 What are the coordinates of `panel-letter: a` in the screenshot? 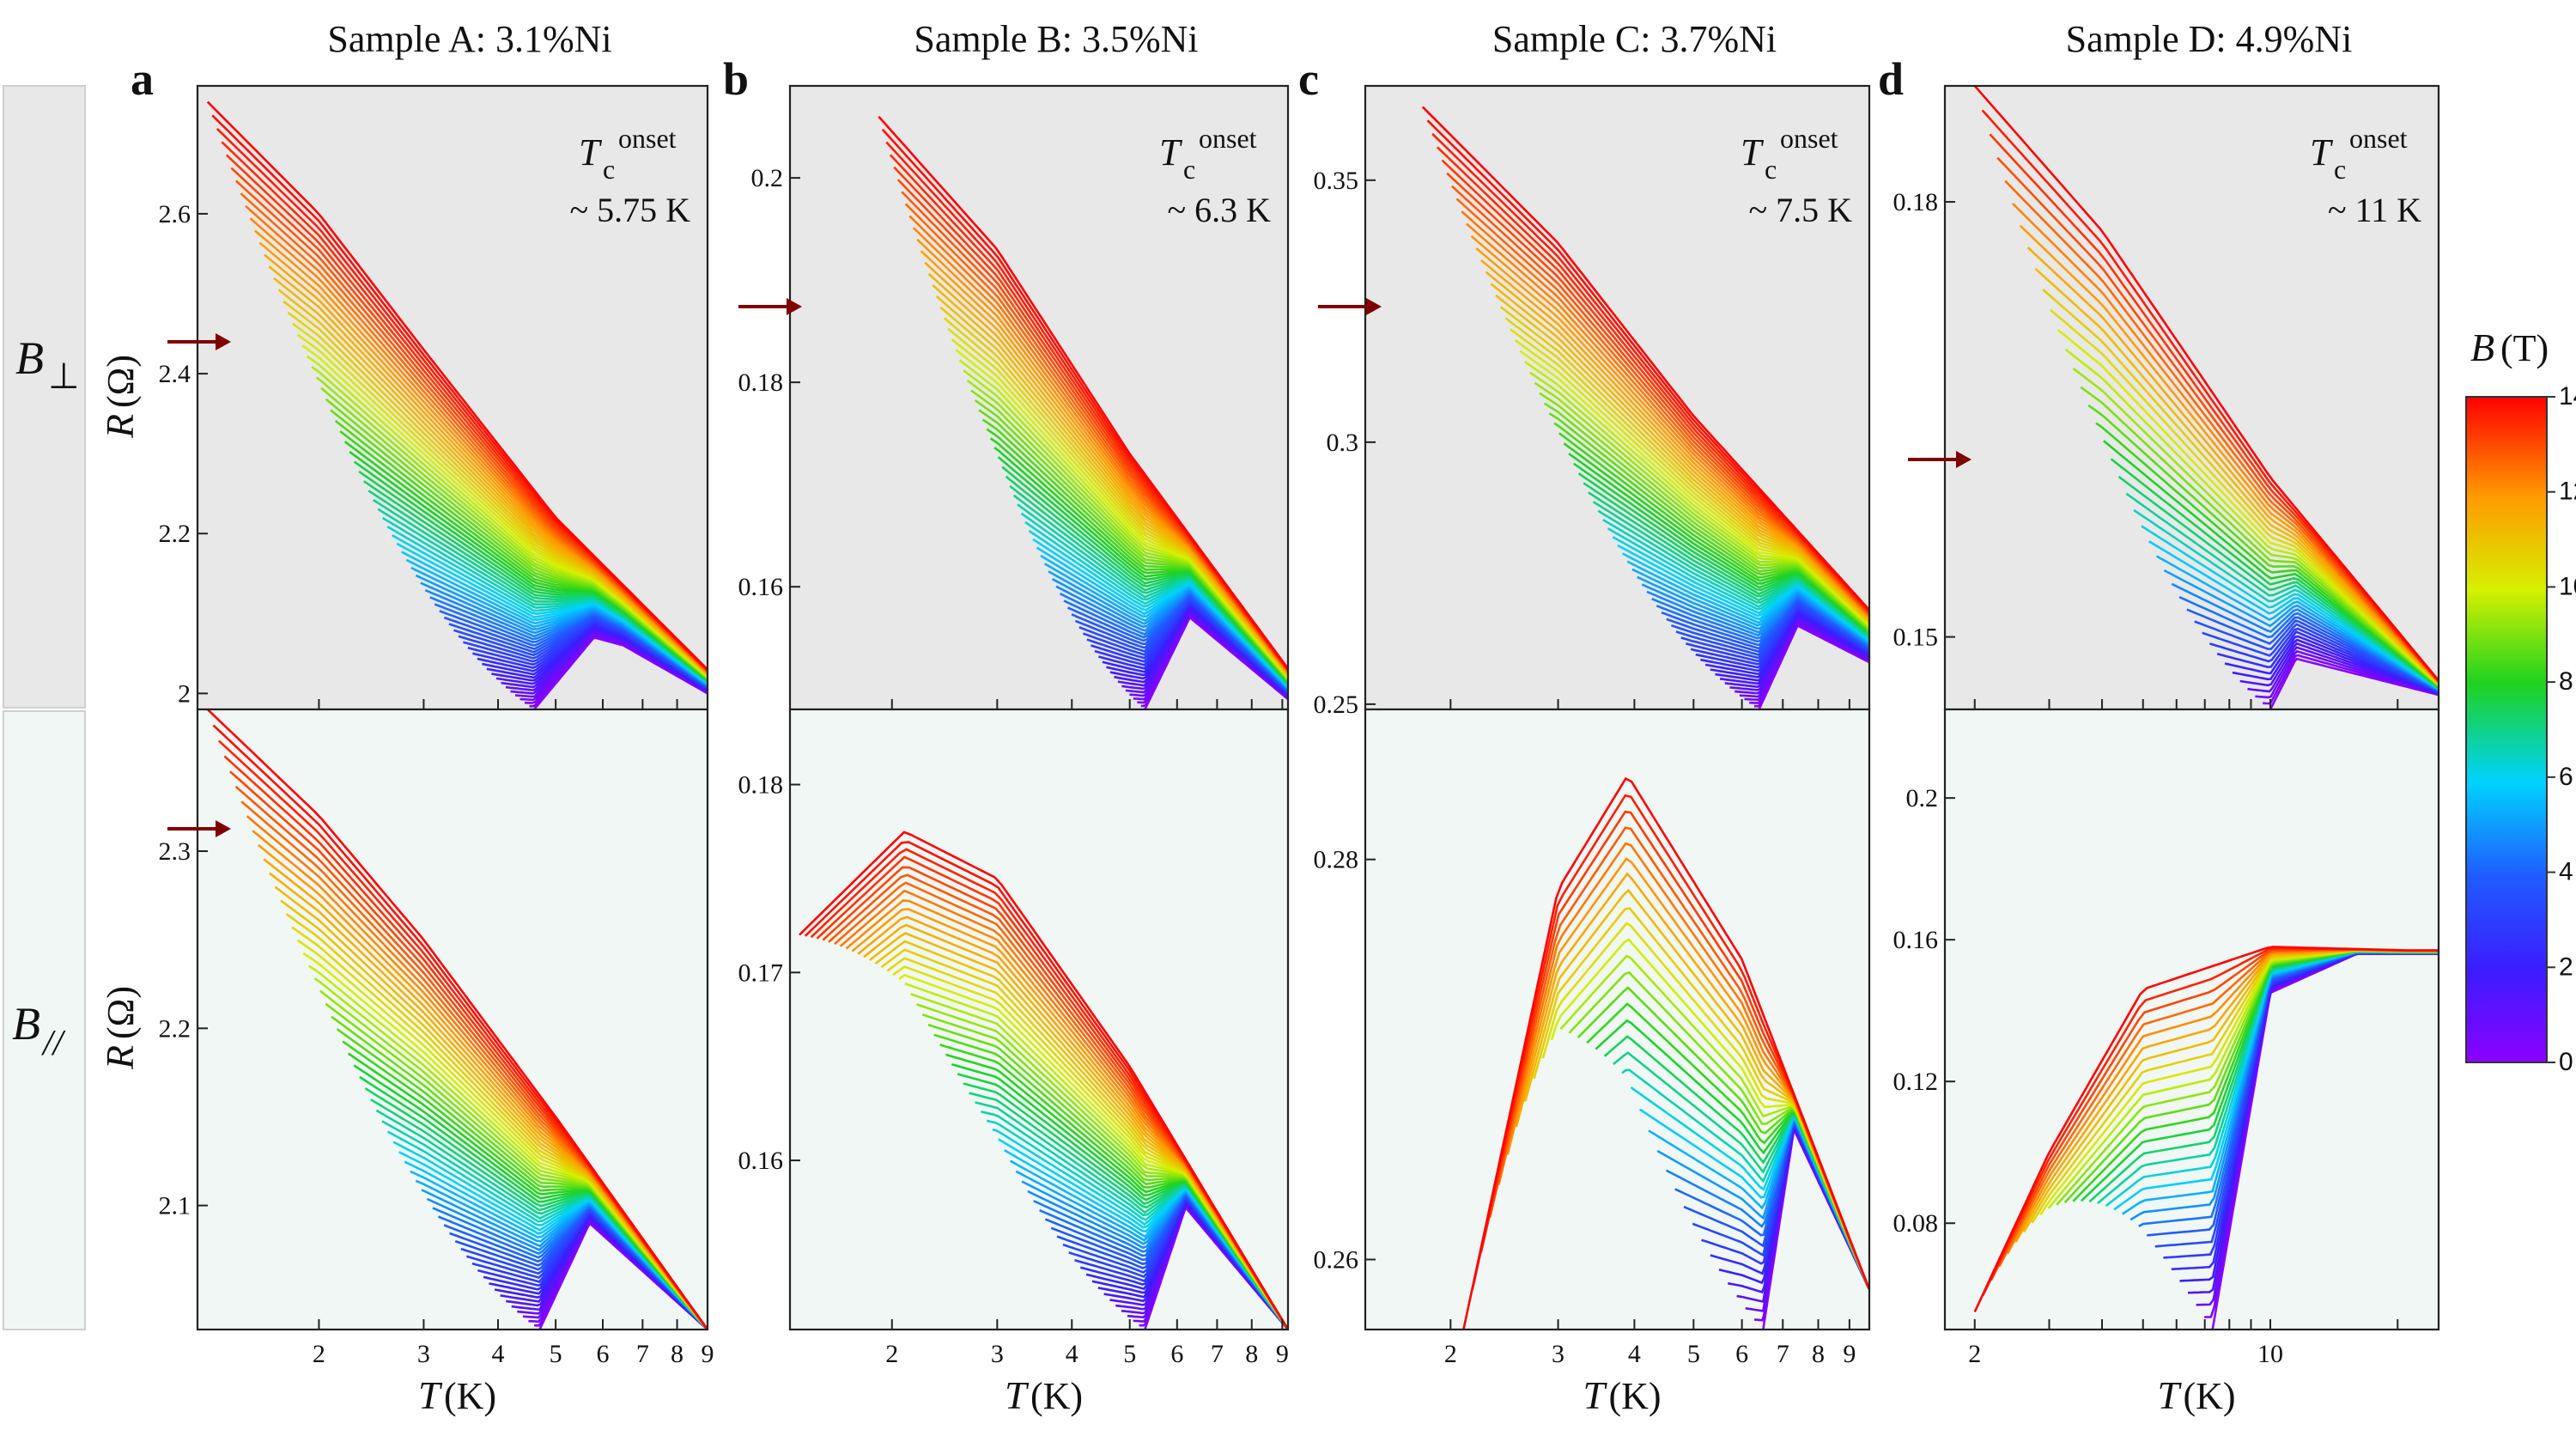 It's located at (143, 79).